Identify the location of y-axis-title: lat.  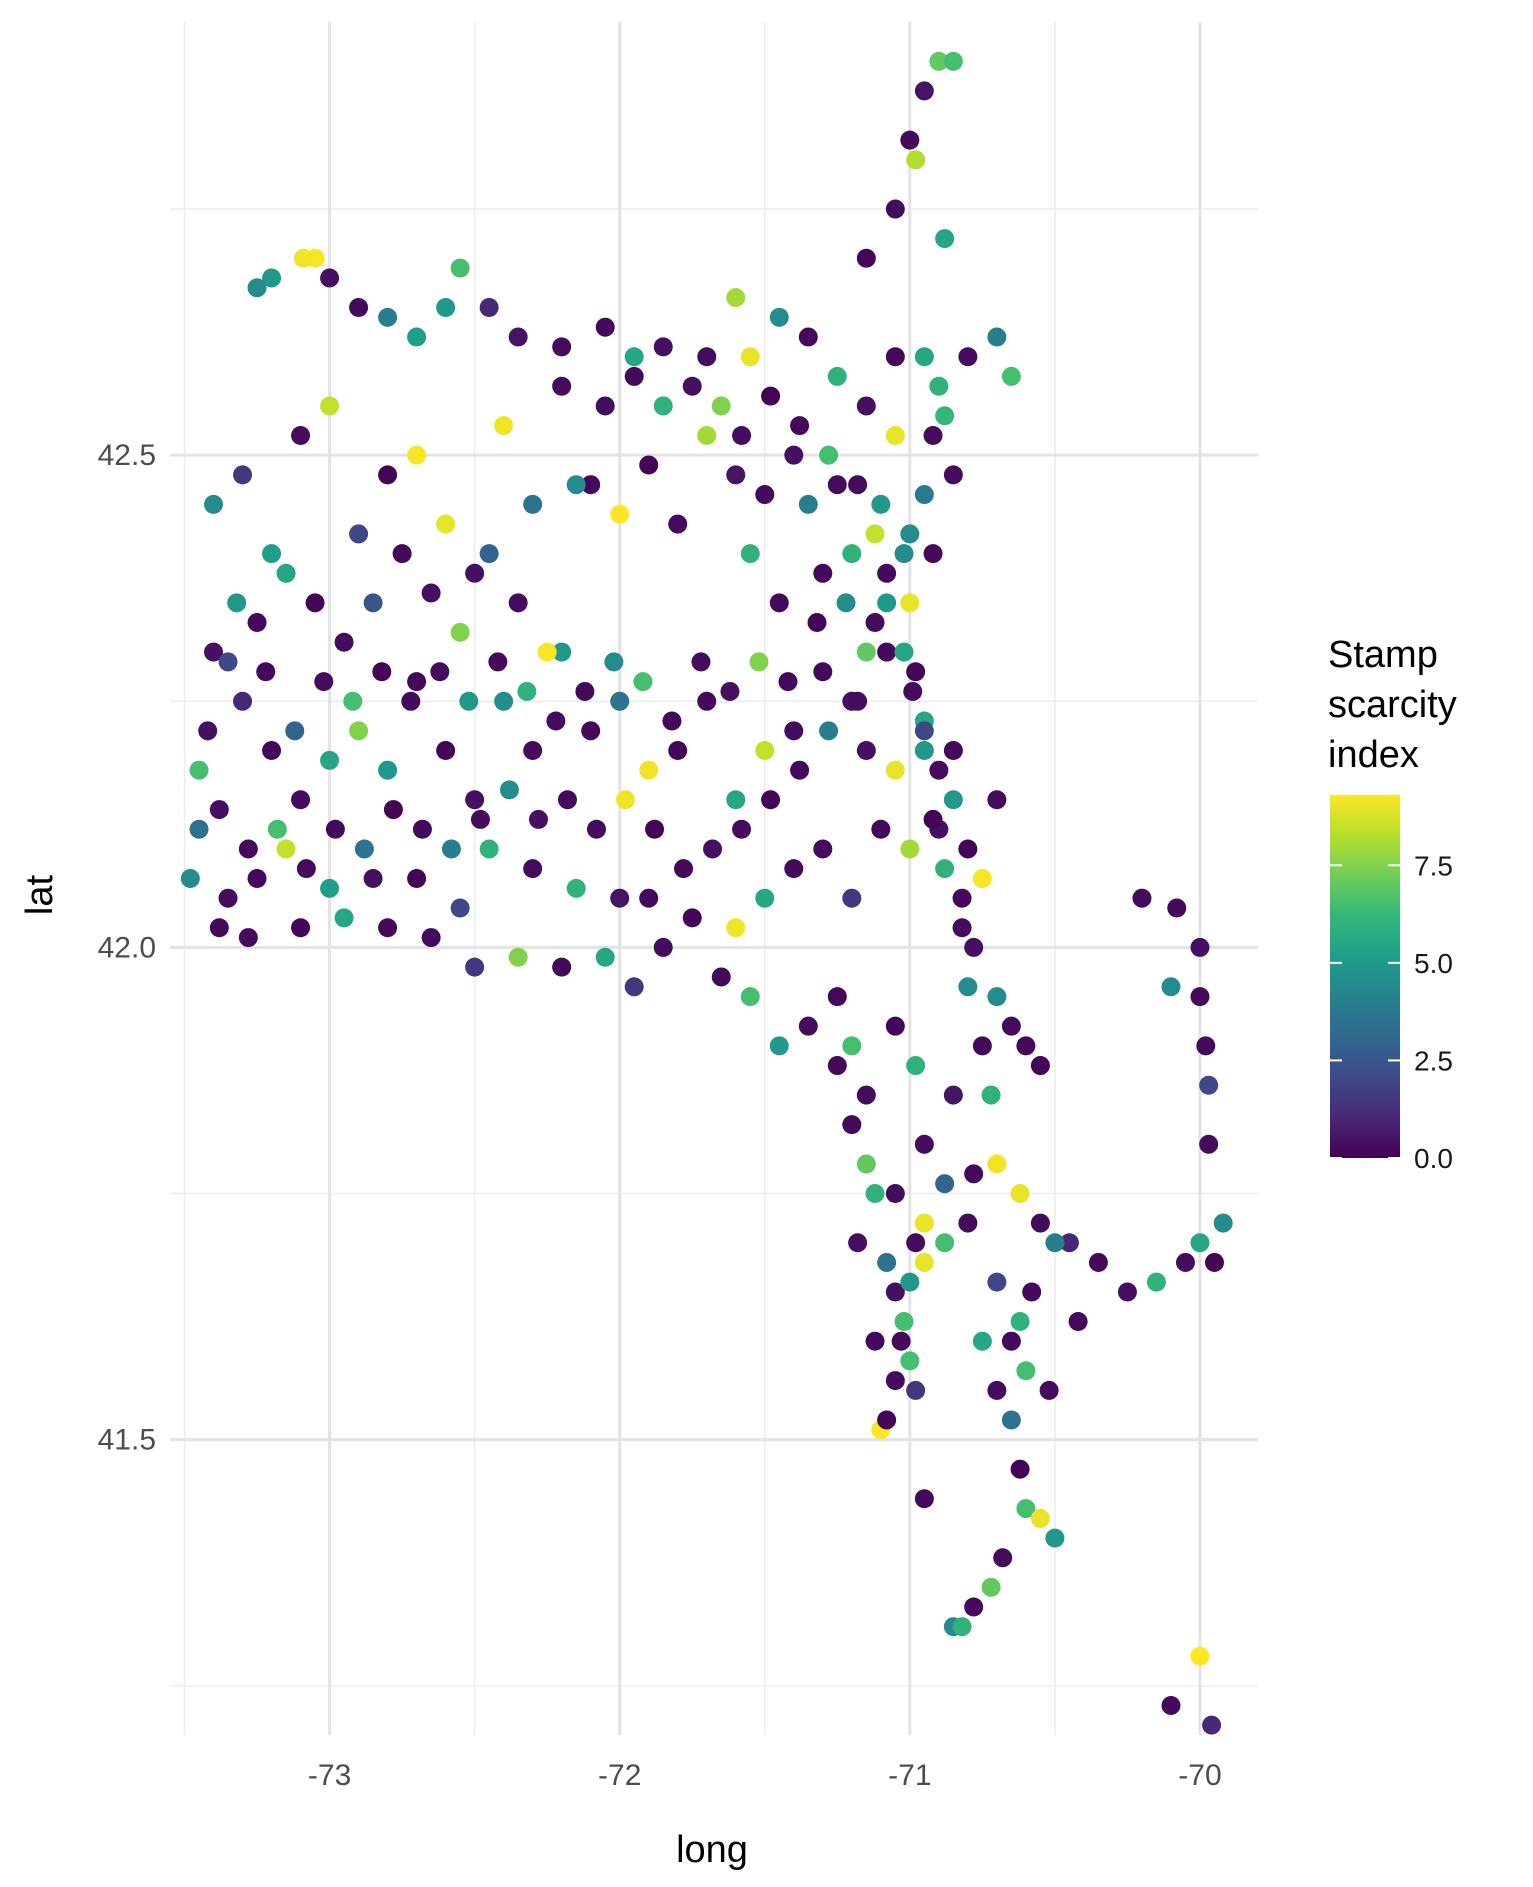
(40, 894).